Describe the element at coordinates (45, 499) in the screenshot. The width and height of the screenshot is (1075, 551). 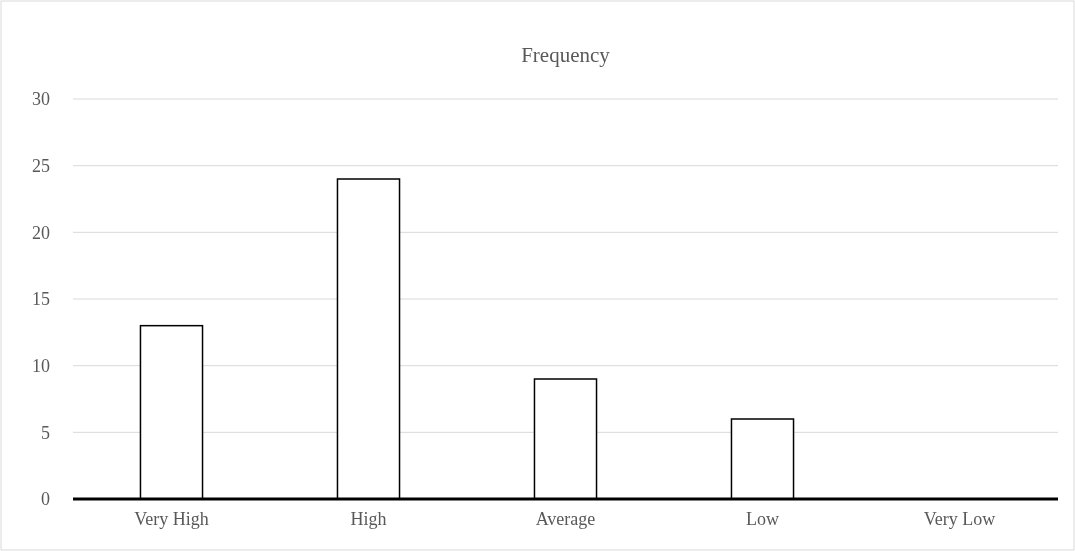
I see `y-tick-label: 0` at that location.